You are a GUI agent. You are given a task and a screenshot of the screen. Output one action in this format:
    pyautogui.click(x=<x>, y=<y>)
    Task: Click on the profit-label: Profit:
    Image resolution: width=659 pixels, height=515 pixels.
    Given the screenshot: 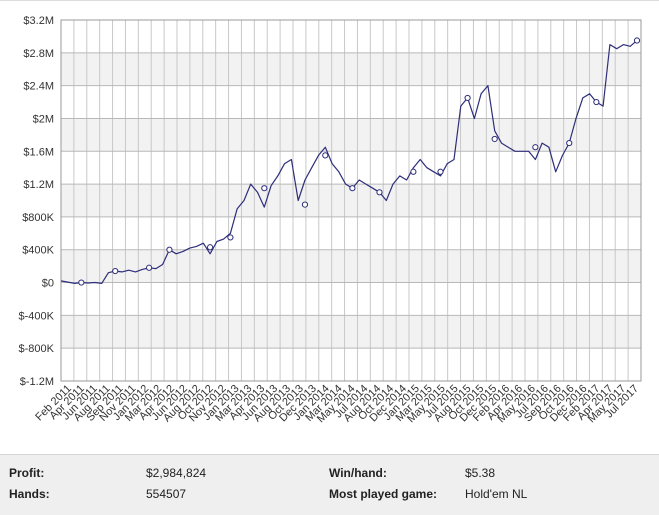 What is the action you would take?
    pyautogui.click(x=27, y=473)
    